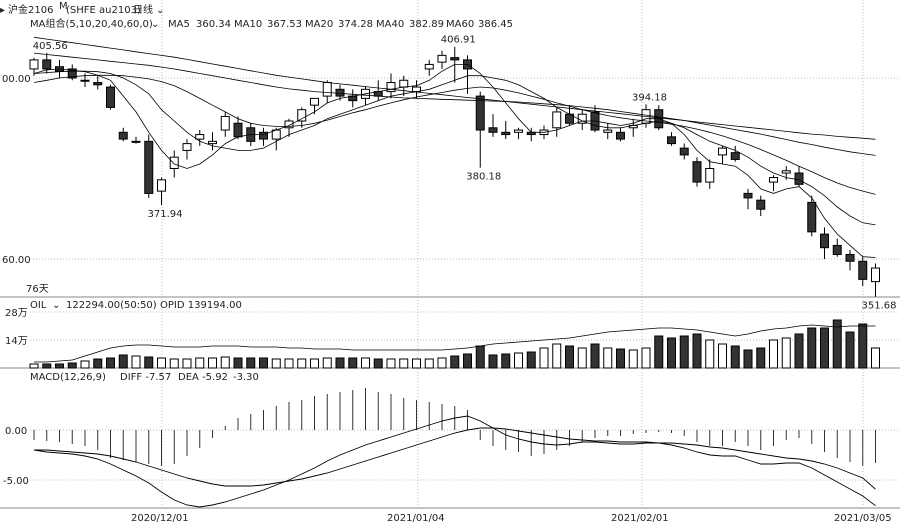  What do you see at coordinates (16, 481) in the screenshot?
I see `macd-tick-minus5: -5.00` at bounding box center [16, 481].